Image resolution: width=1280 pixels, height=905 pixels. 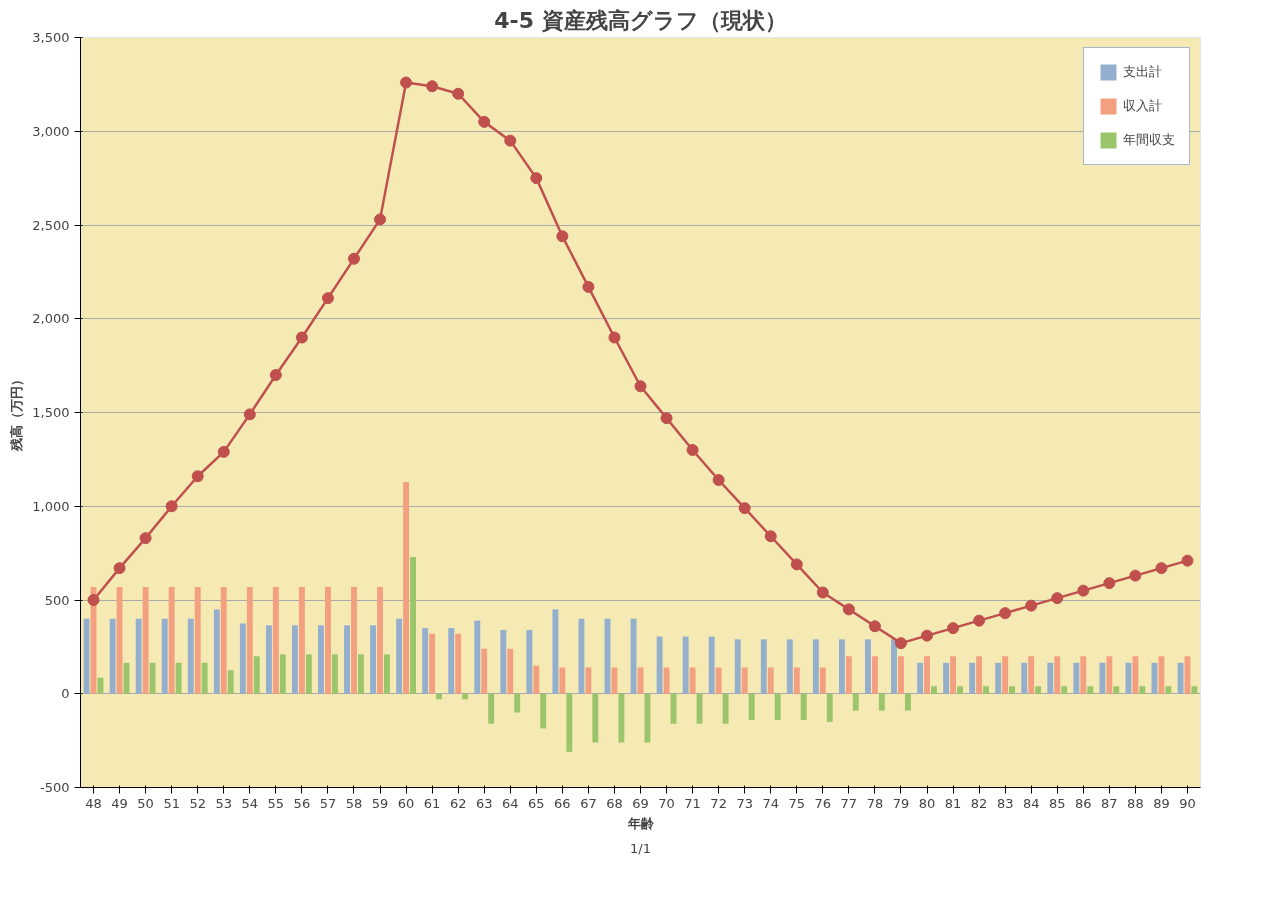 I want to click on x-tick-label: 67, so click(x=588, y=803).